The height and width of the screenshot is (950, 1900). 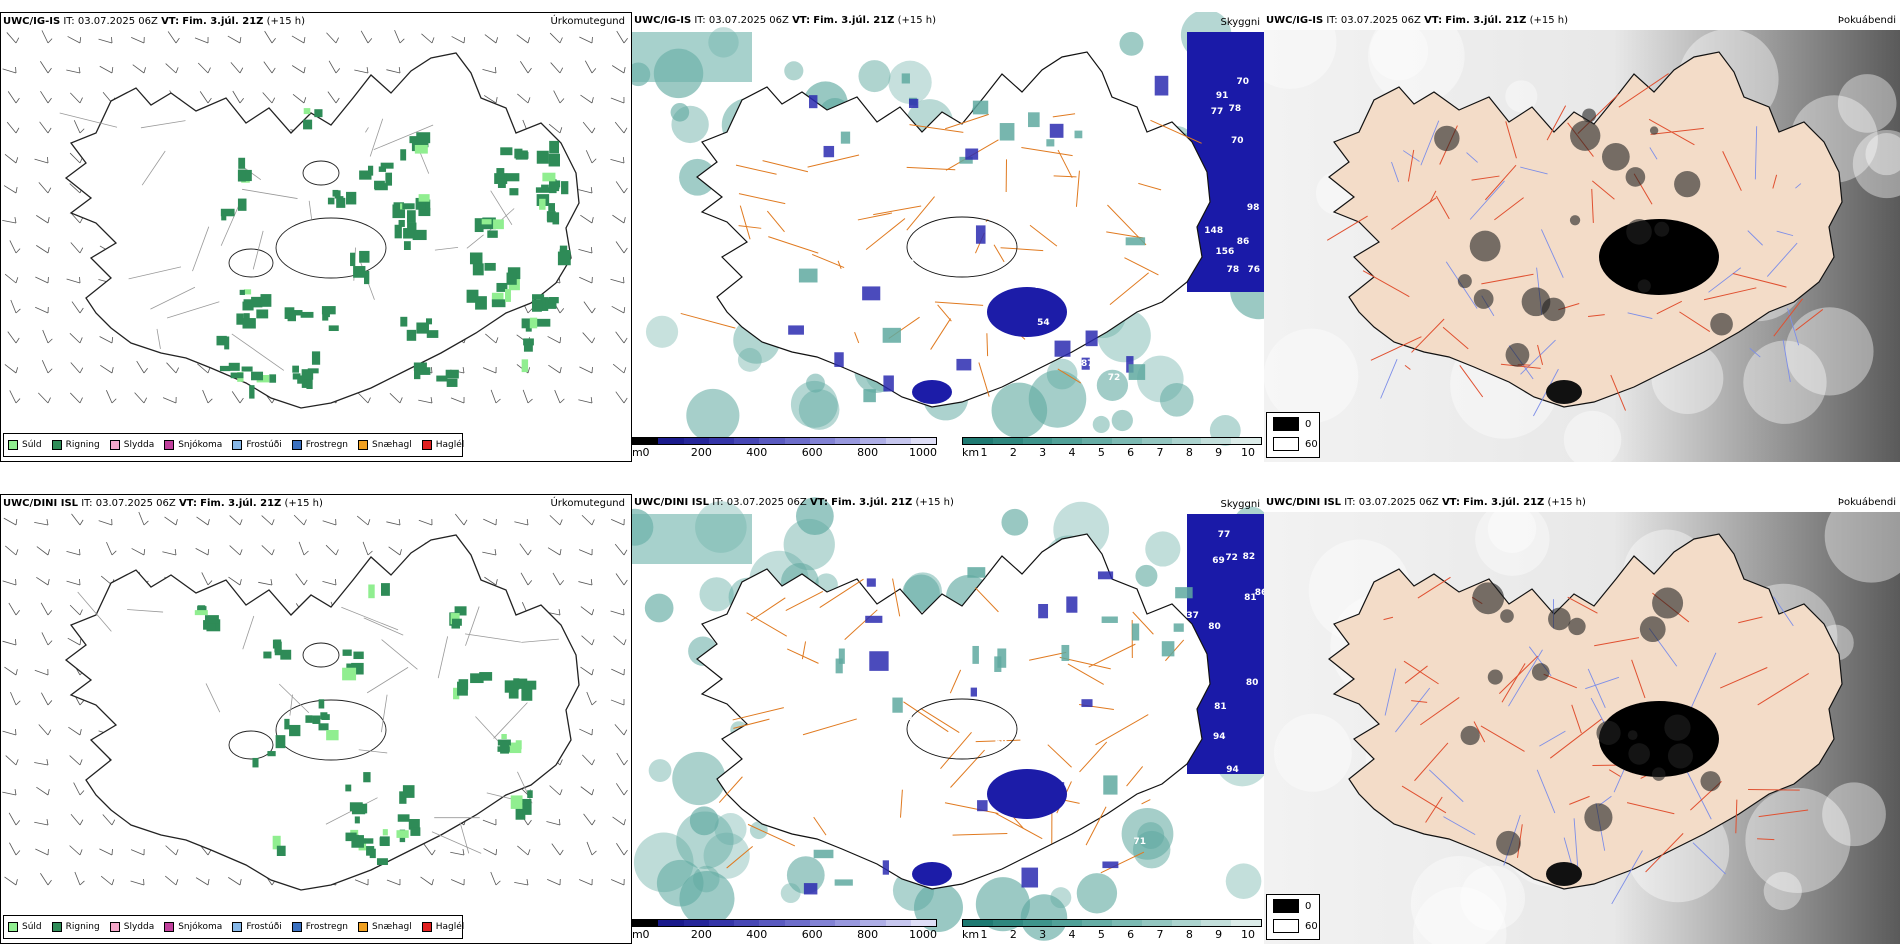 I want to click on legend-item-5: Frostregn, so click(x=320, y=445).